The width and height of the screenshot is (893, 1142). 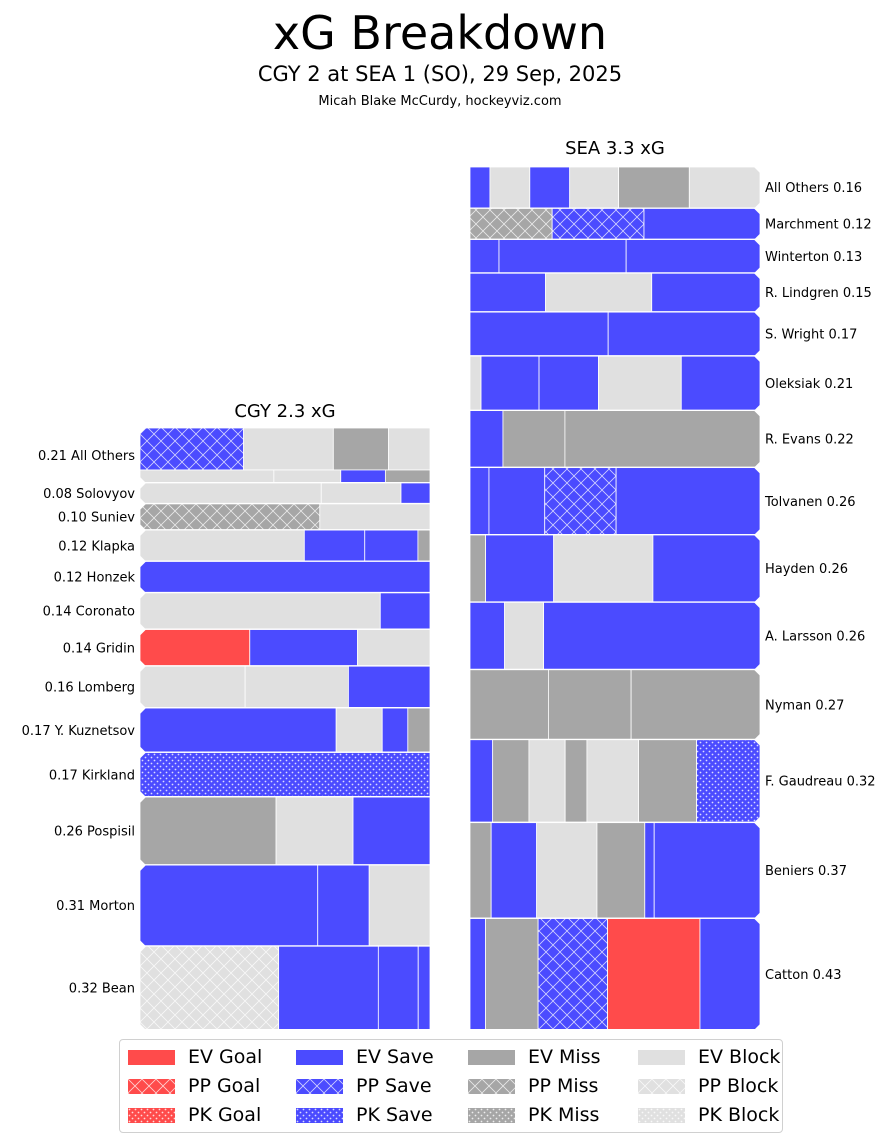 I want to click on legend-label: PP Goal, so click(x=224, y=1086).